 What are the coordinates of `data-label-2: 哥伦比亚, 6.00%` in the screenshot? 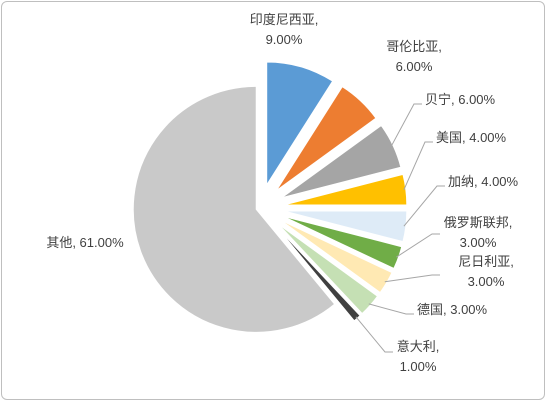 It's located at (414, 56).